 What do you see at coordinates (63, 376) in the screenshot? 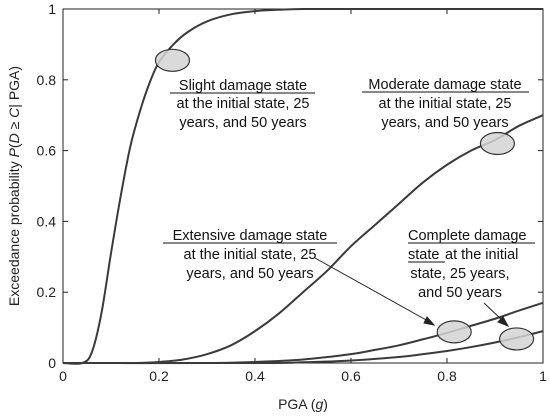
I see `x-tick-label: 0` at bounding box center [63, 376].